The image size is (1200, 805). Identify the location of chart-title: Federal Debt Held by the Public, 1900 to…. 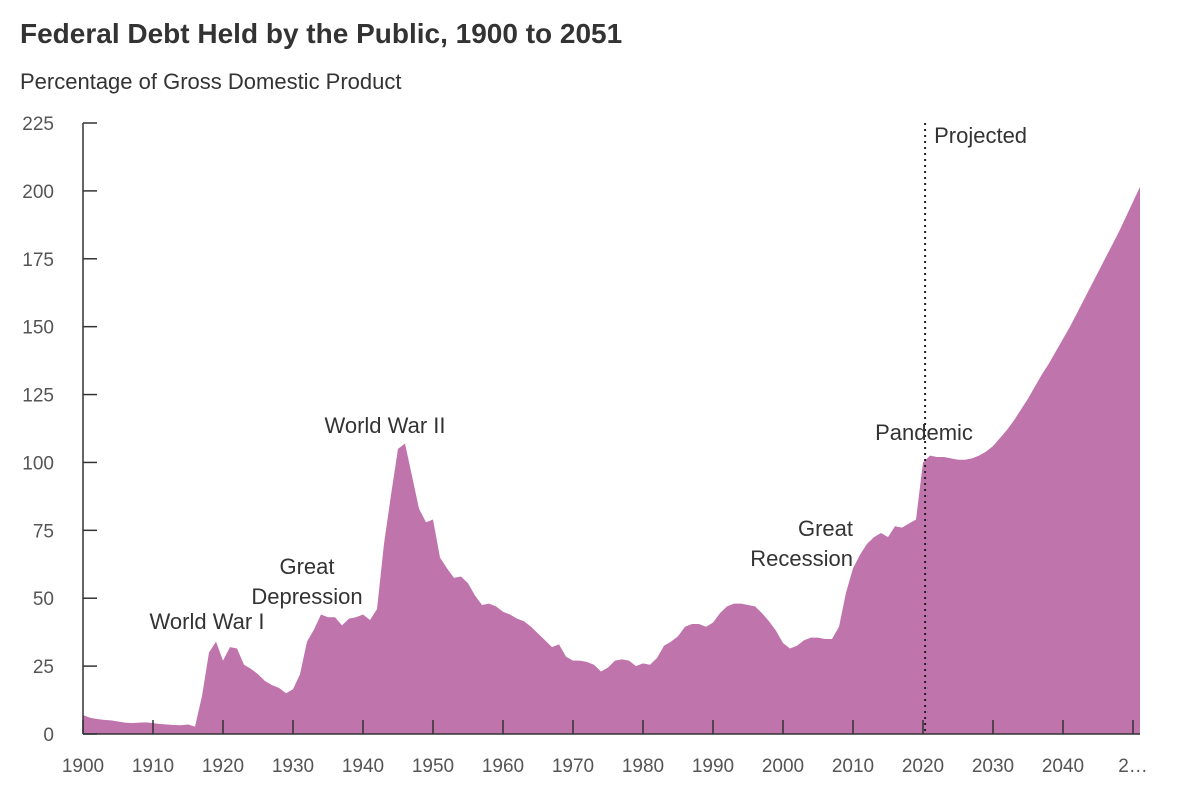
(321, 33).